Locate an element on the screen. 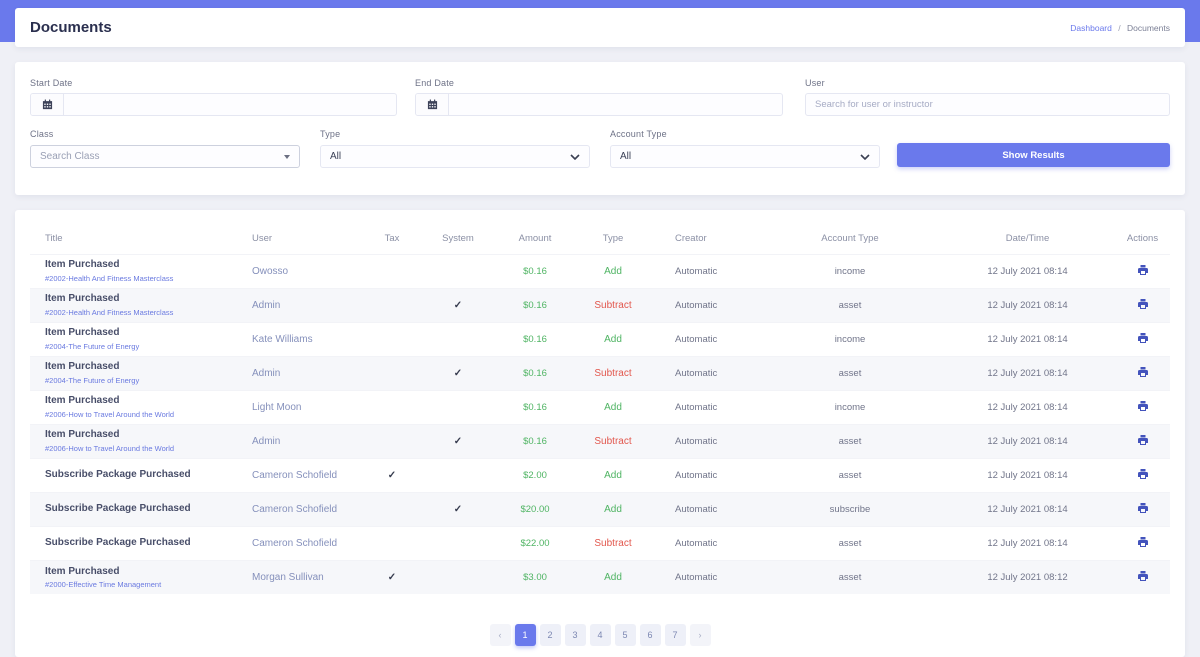  page-header: Documents Dashboard / Documents is located at coordinates (600, 27).